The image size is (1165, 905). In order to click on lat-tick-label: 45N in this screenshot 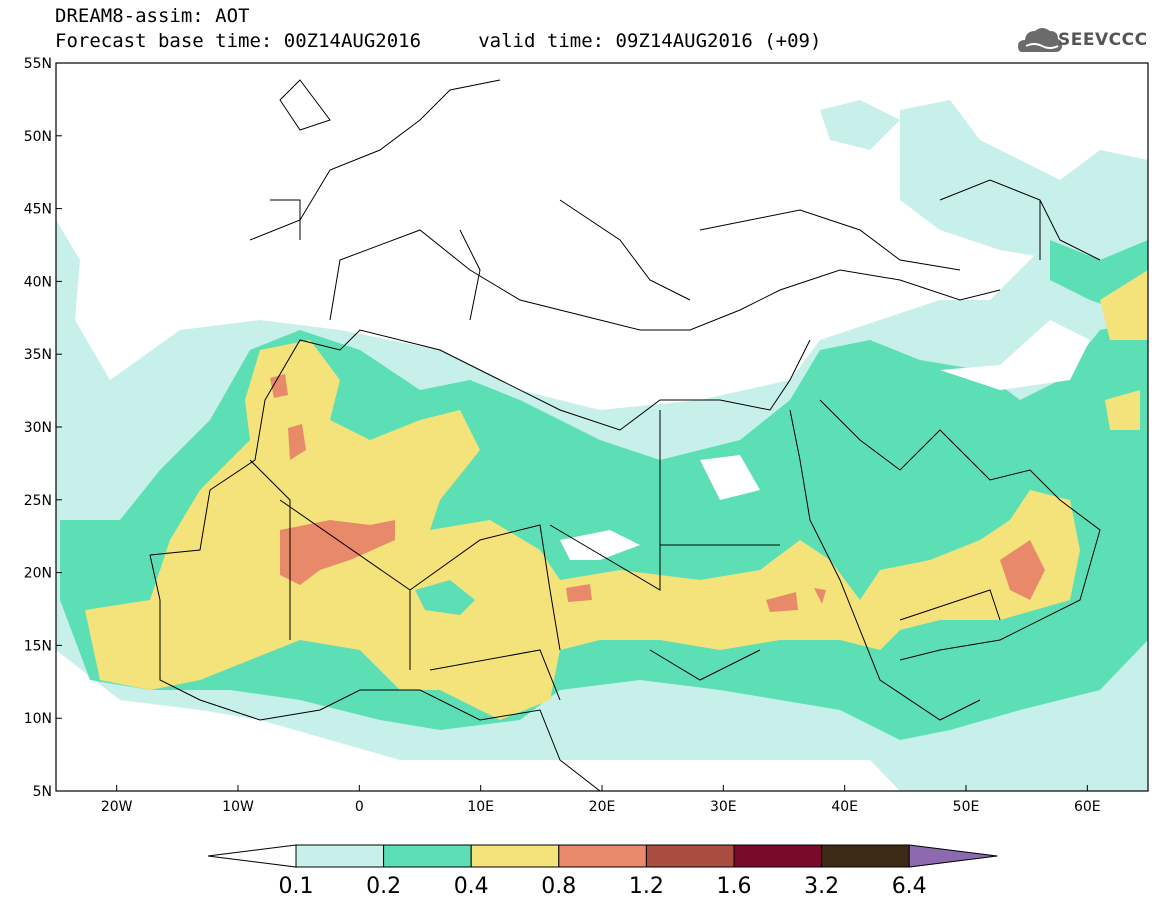, I will do `click(38, 210)`.